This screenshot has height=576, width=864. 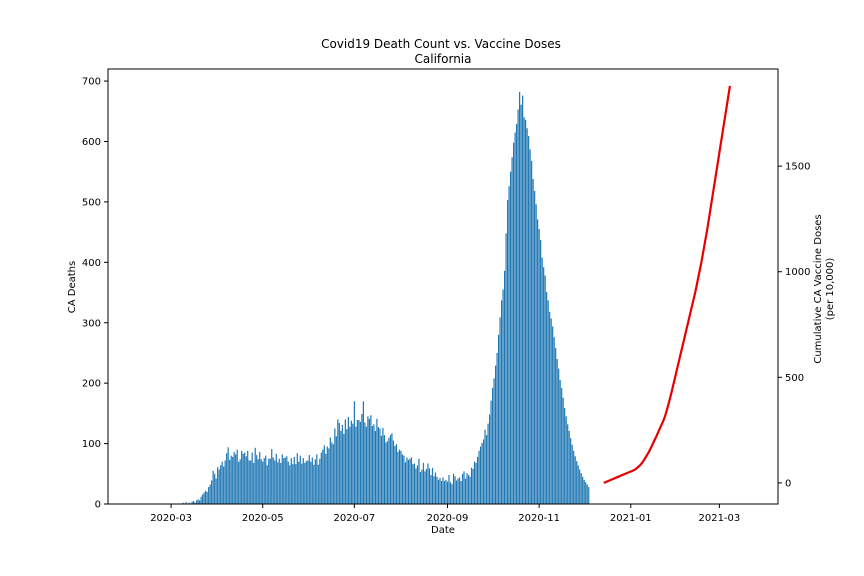 I want to click on y2-axis-ticks: 0 500 1000 1500, so click(x=794, y=325).